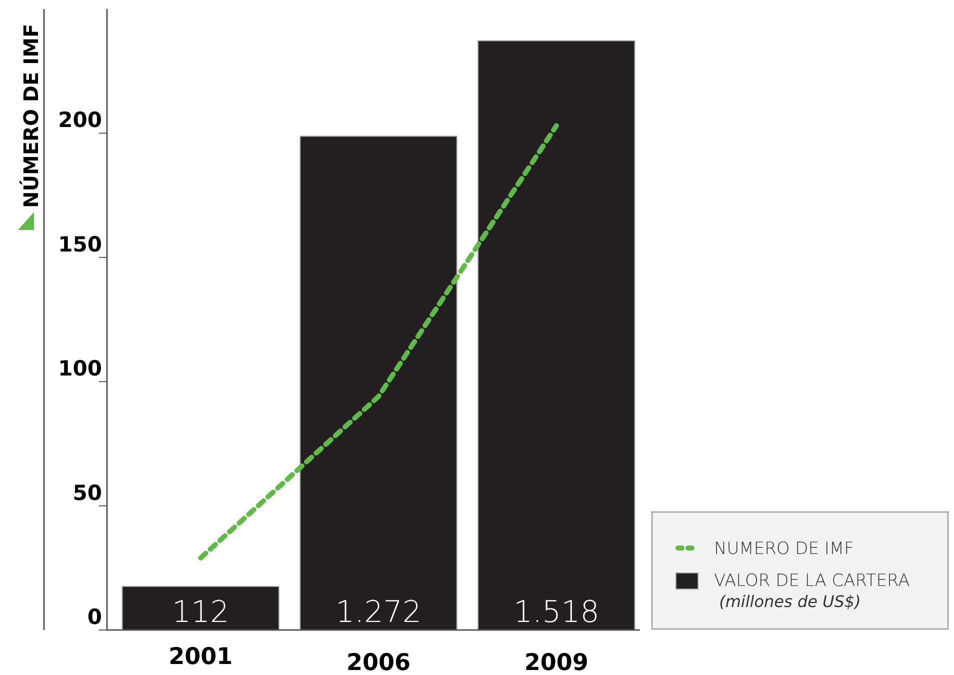 The image size is (954, 675). What do you see at coordinates (31, 116) in the screenshot?
I see `y-axis-title: NÚMERO DE IMF` at bounding box center [31, 116].